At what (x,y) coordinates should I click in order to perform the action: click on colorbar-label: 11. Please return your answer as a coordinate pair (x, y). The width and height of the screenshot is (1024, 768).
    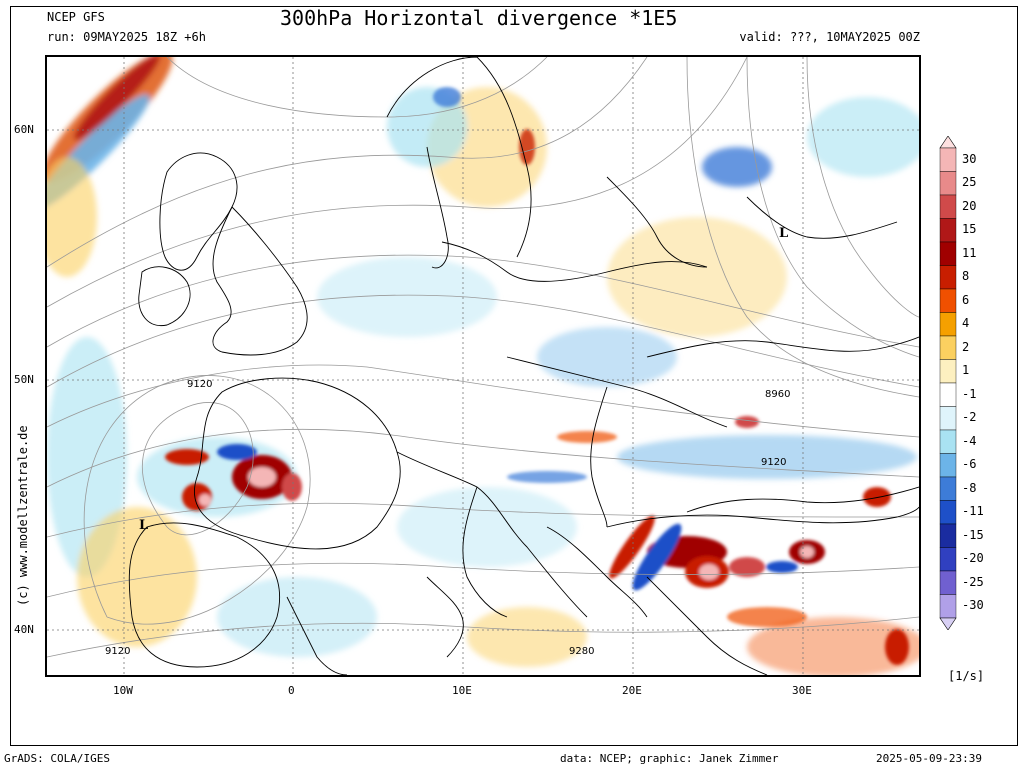
    Looking at the image, I should click on (969, 252).